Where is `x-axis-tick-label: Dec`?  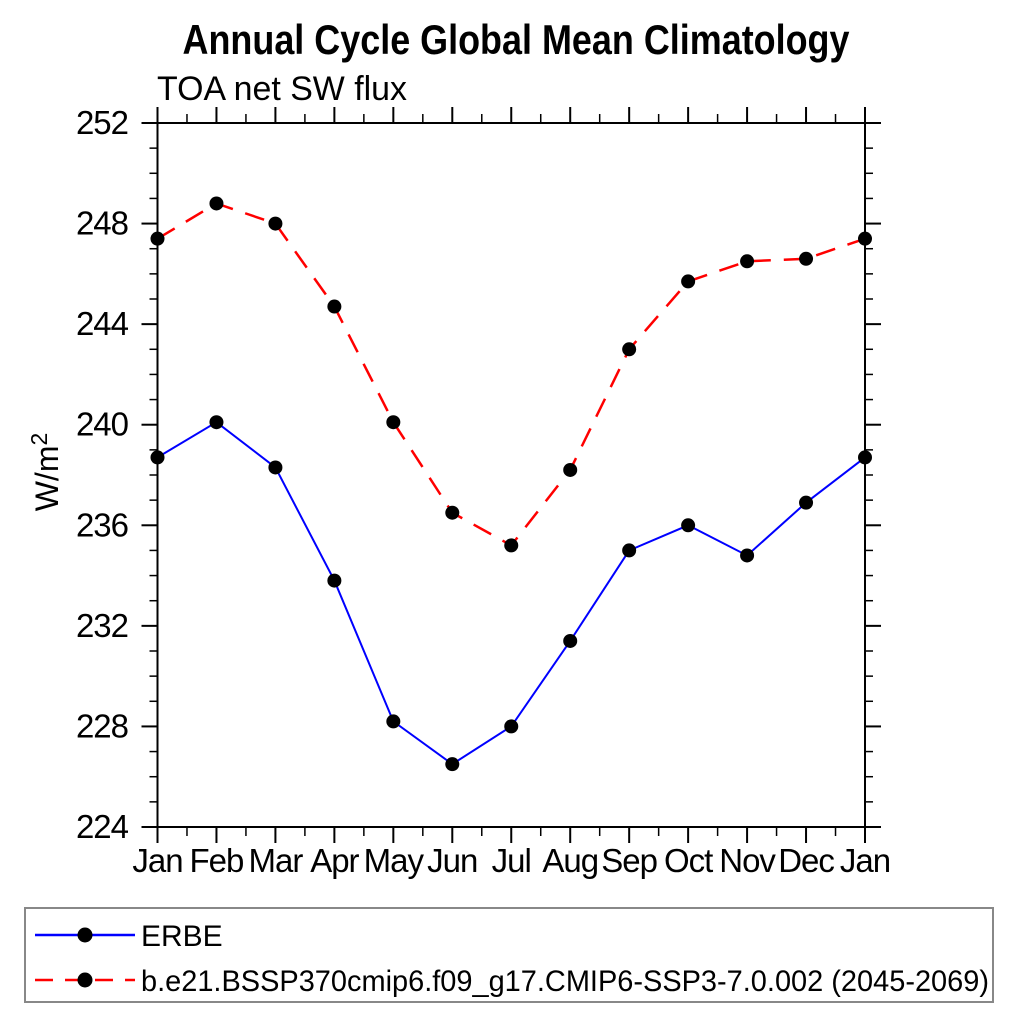 x-axis-tick-label: Dec is located at coordinates (806, 860).